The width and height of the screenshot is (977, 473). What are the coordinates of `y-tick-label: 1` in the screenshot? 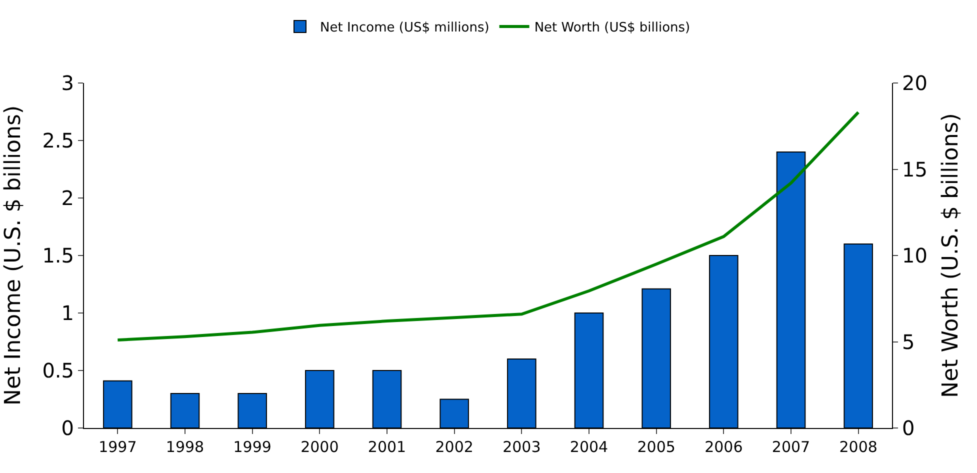 It's located at (67, 313).